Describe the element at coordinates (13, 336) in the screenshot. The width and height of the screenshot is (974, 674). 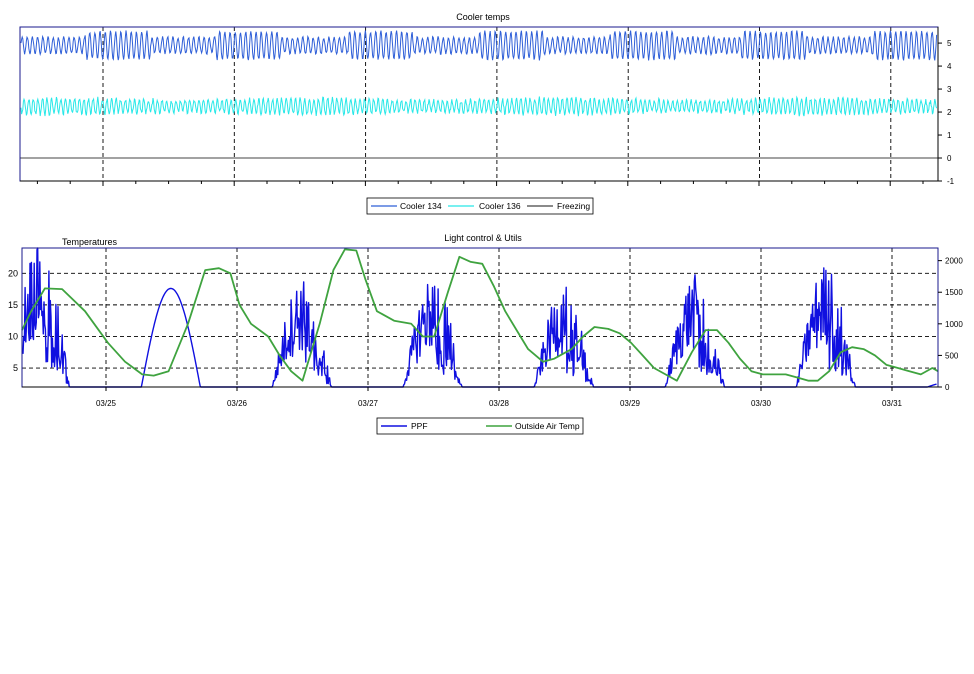
I see `left-y-tick-label: 10` at that location.